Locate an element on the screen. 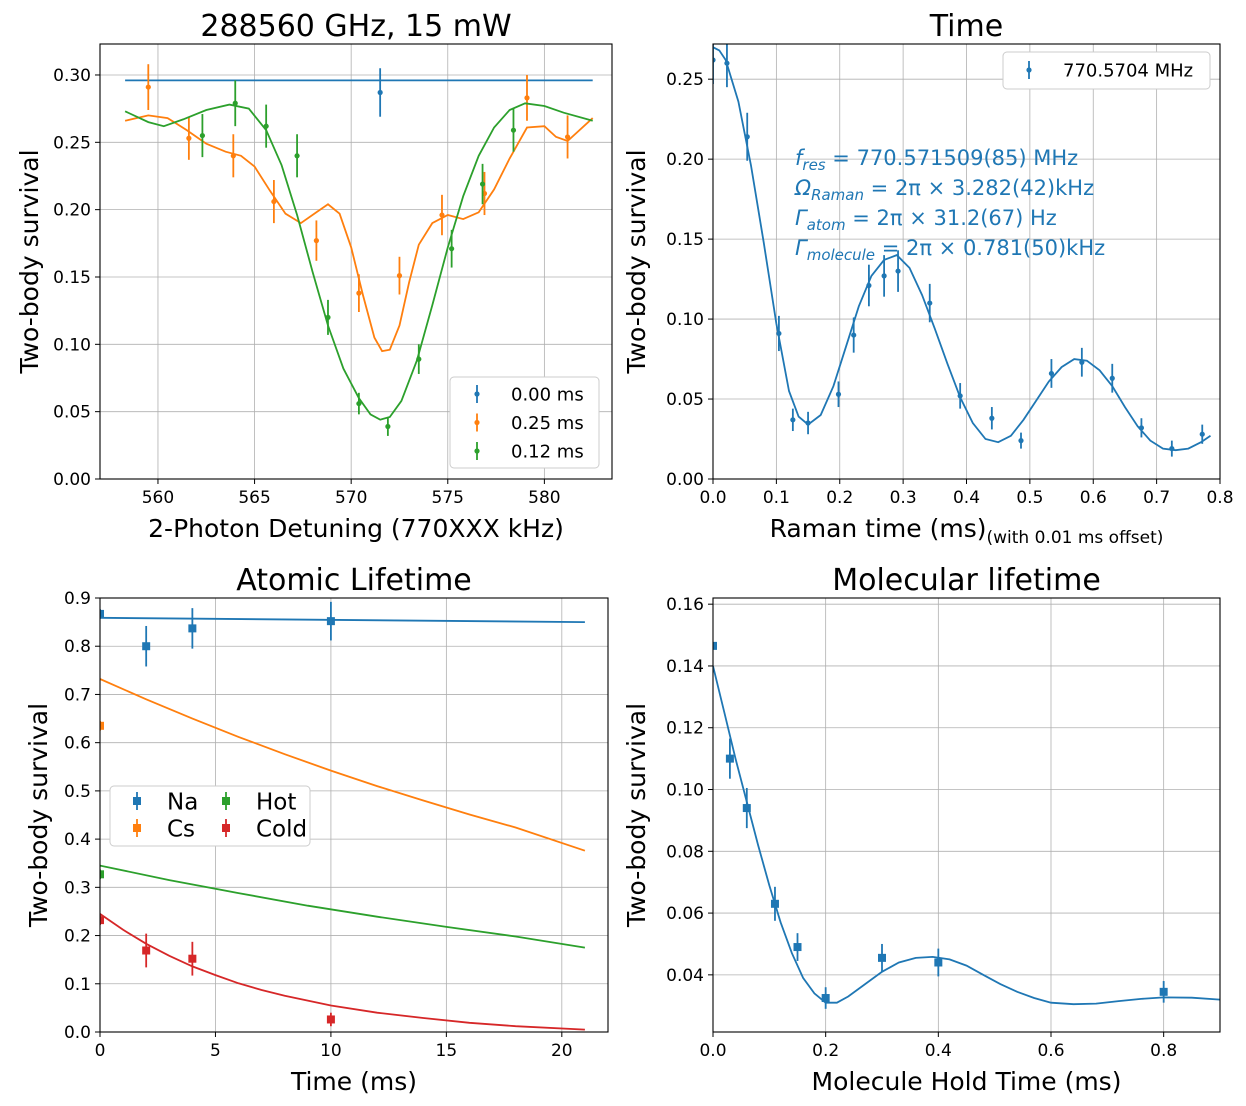 This screenshot has height=1106, width=1246. chart-title: Molecular lifetime is located at coordinates (966, 580).